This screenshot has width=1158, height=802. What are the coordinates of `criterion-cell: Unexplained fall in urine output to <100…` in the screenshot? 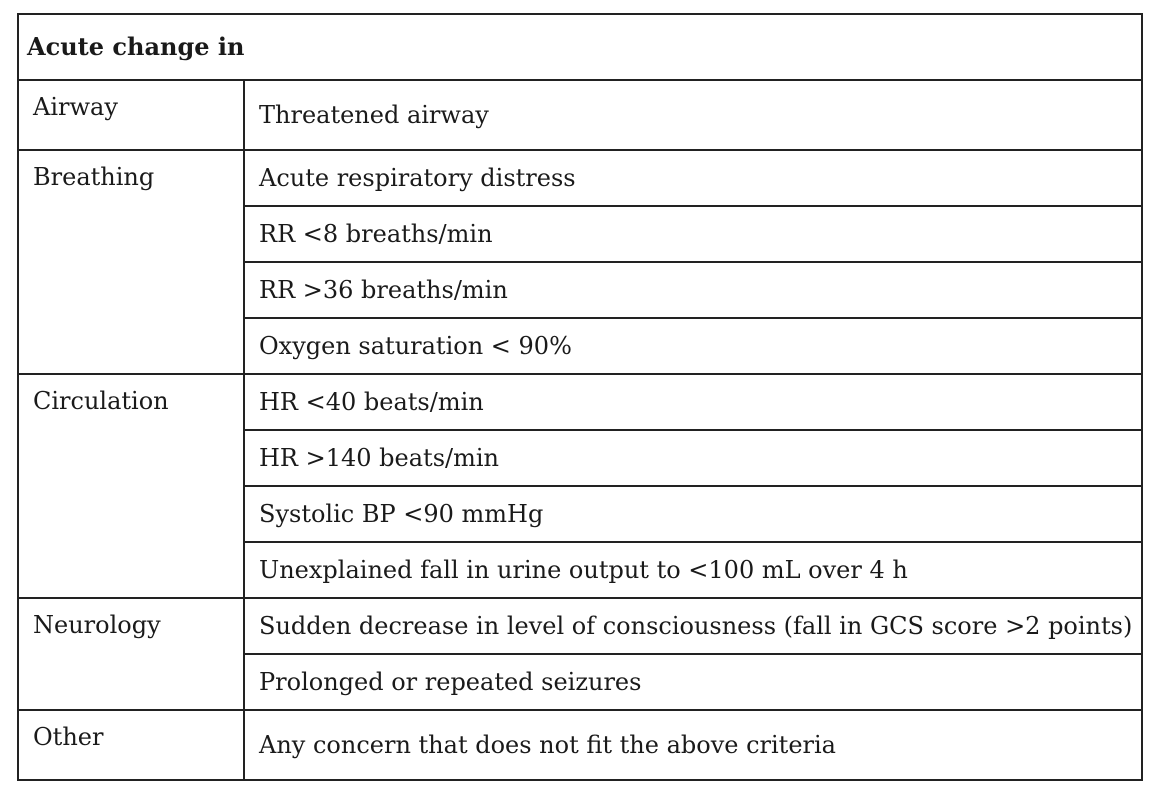 It's located at (693, 570).